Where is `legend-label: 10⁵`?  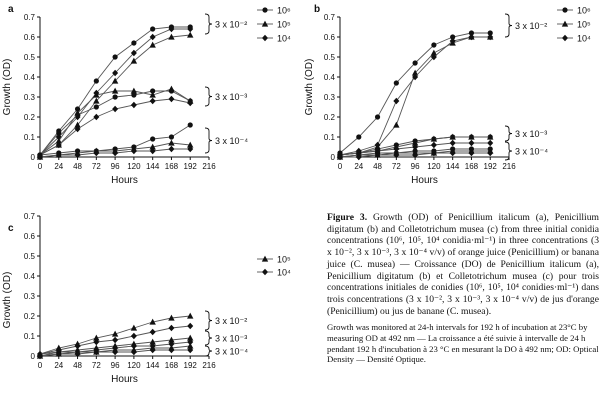
legend-label: 10⁵ is located at coordinates (584, 25).